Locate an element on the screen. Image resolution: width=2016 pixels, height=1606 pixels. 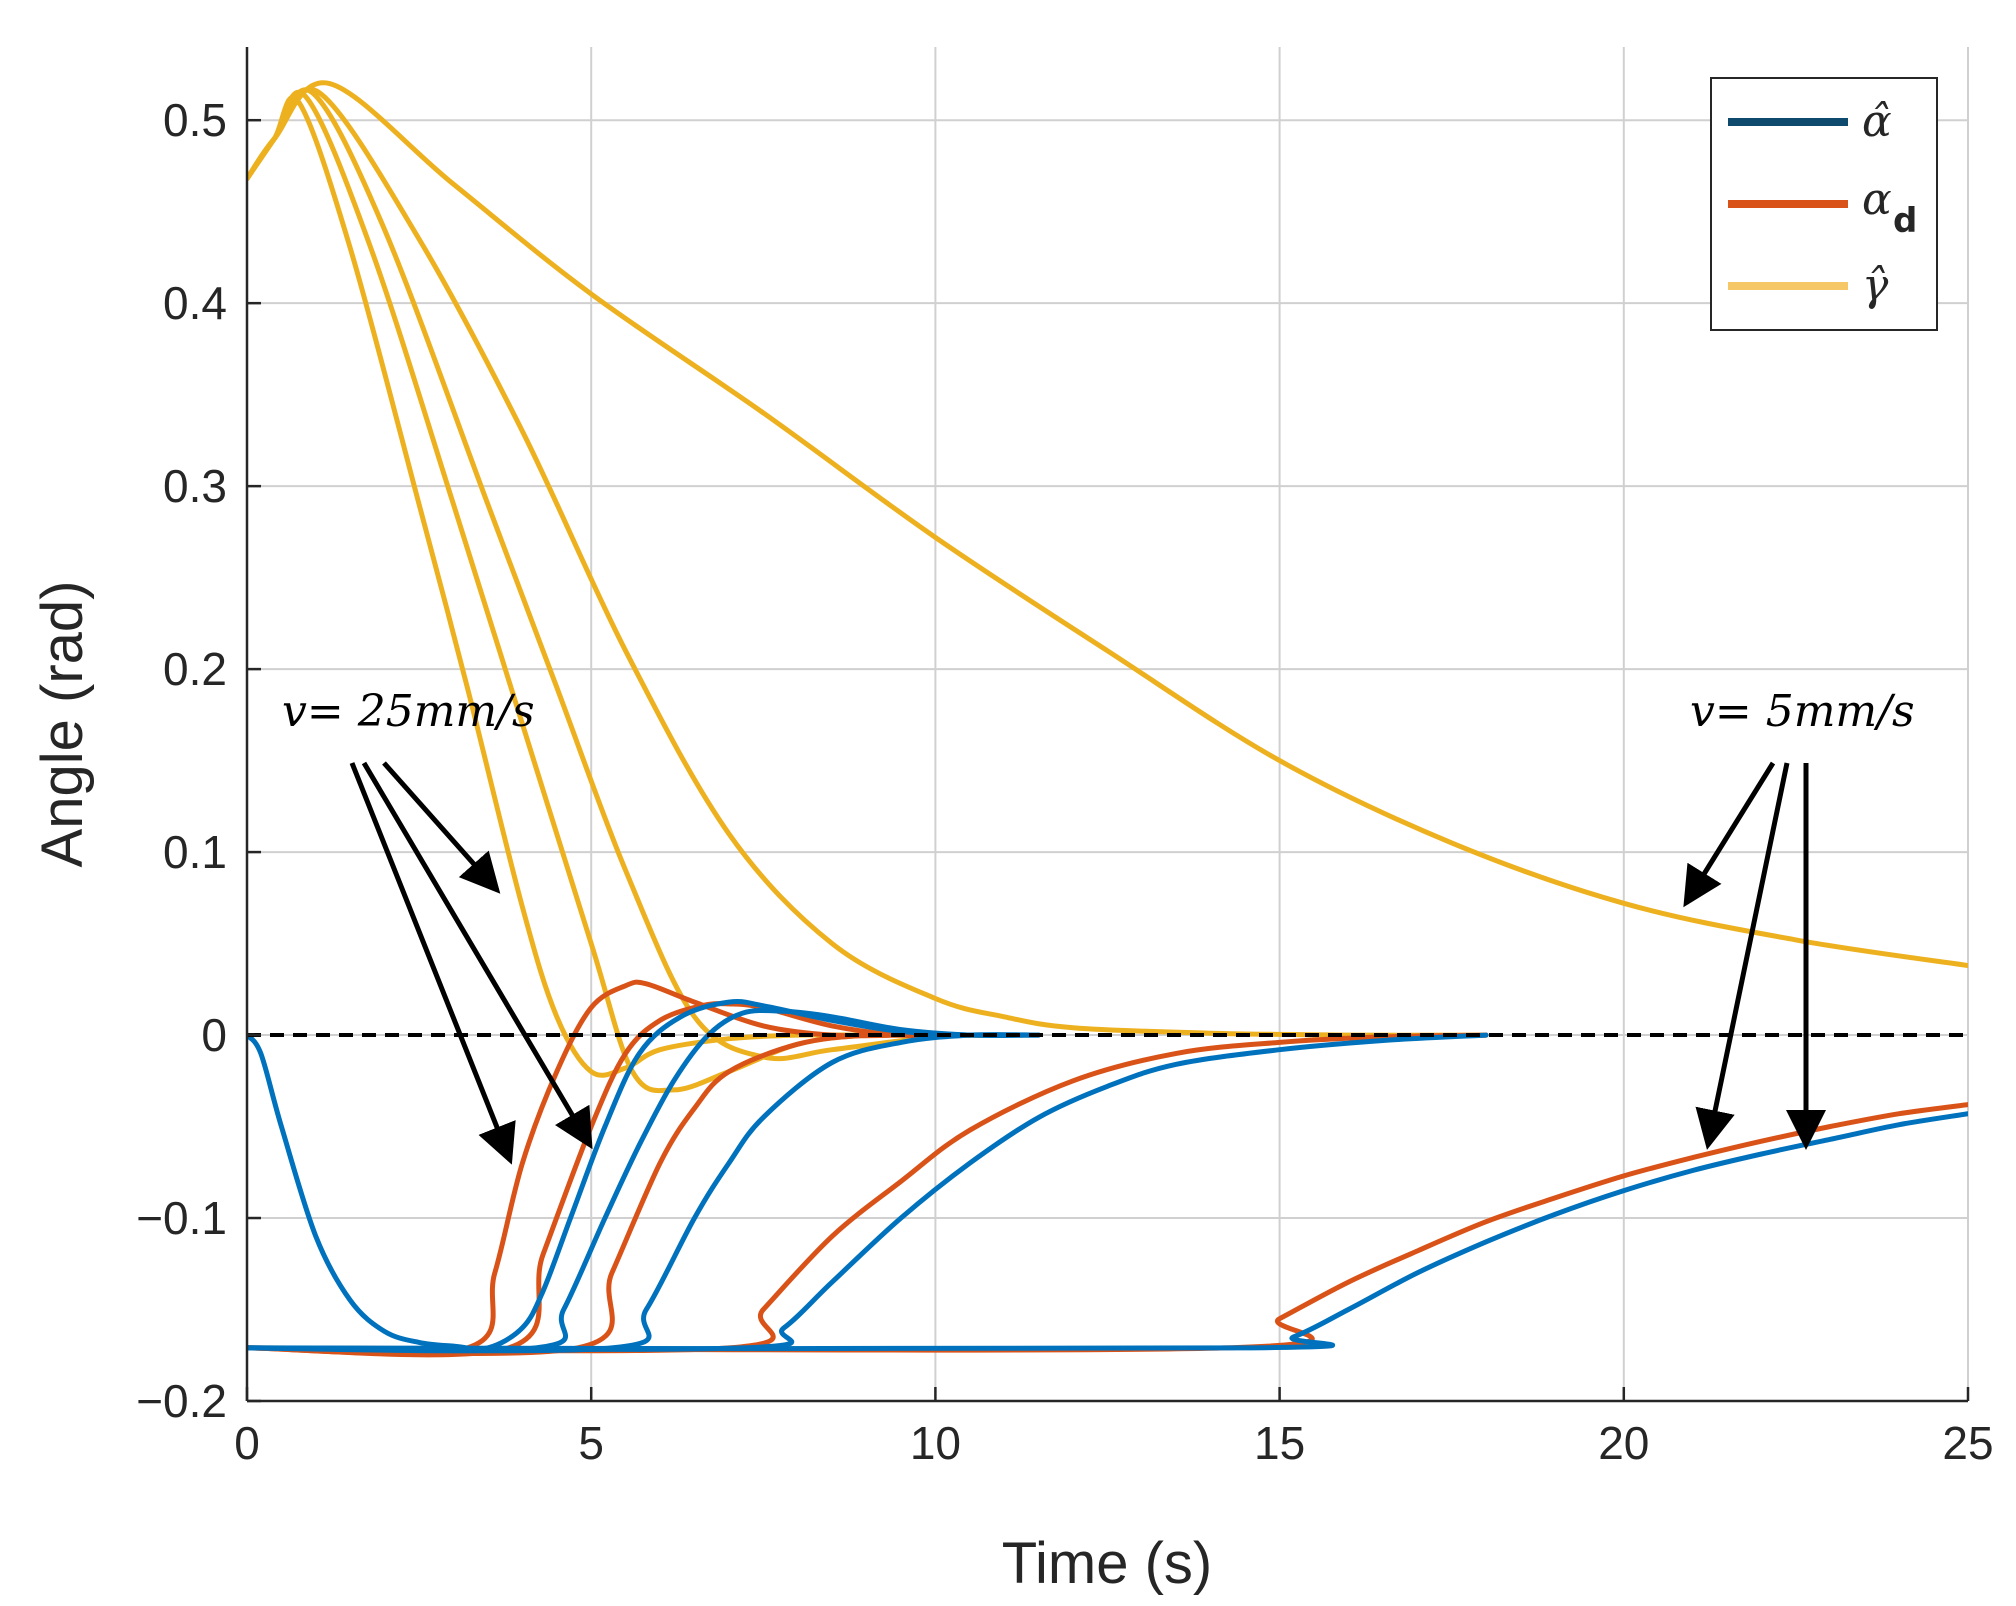
x-tick-label: 5 is located at coordinates (591, 1443).